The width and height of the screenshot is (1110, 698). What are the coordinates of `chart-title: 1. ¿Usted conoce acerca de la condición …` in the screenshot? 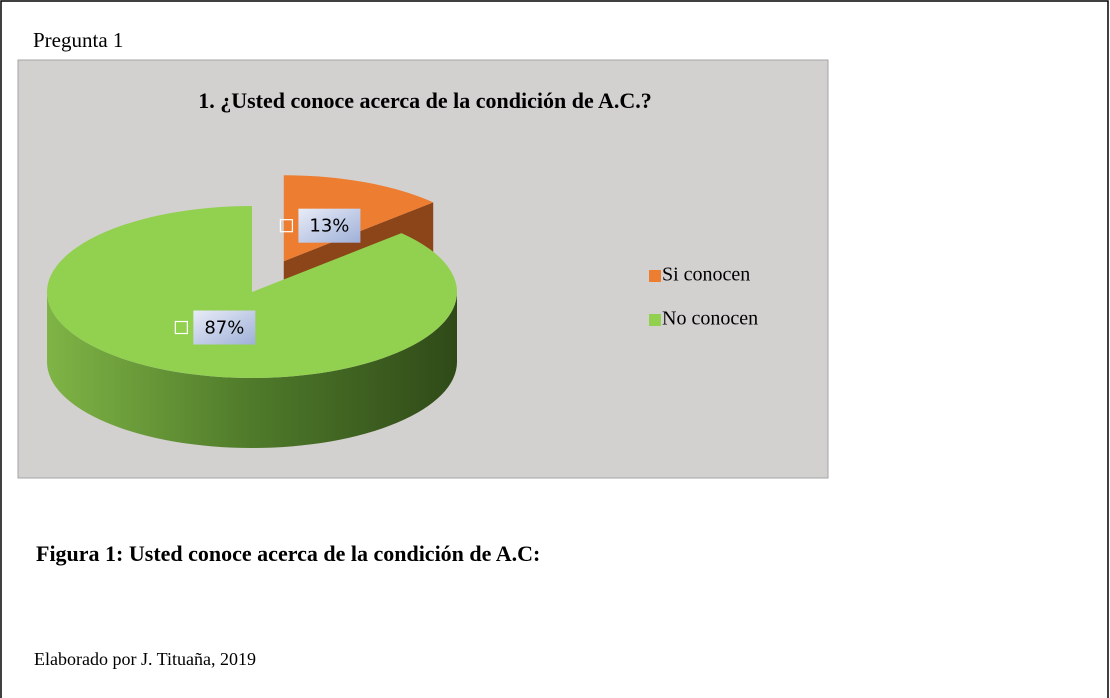 It's located at (425, 100).